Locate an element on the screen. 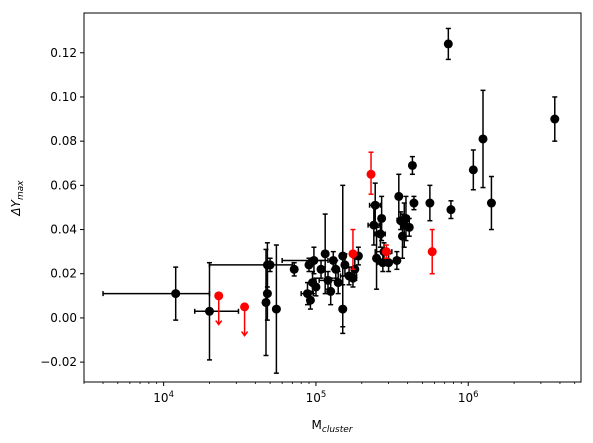 The height and width of the screenshot is (443, 593). y-axis-label-main: ΔY is located at coordinates (16, 207).